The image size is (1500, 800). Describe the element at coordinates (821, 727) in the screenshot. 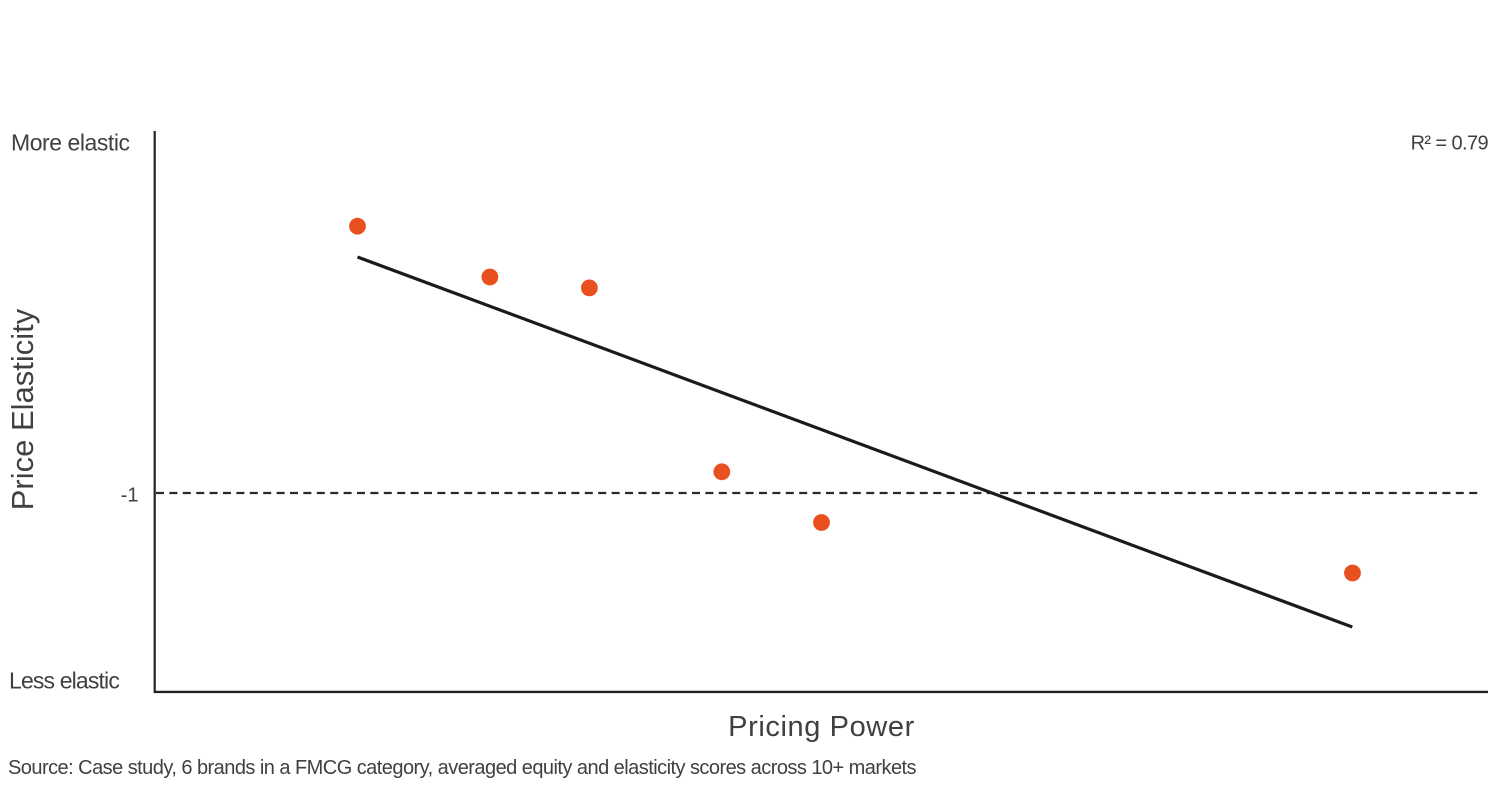

I see `svg-text: Pricing Power` at that location.